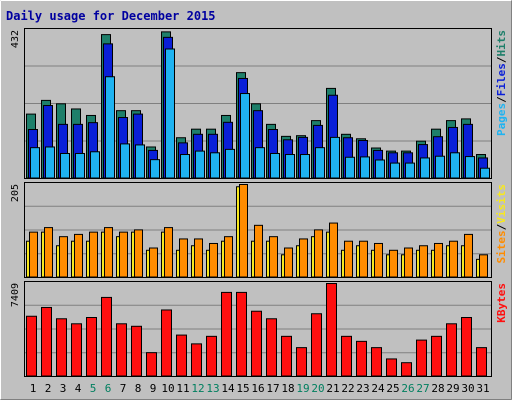  I want to click on y-max-label: 205, so click(15, 193).